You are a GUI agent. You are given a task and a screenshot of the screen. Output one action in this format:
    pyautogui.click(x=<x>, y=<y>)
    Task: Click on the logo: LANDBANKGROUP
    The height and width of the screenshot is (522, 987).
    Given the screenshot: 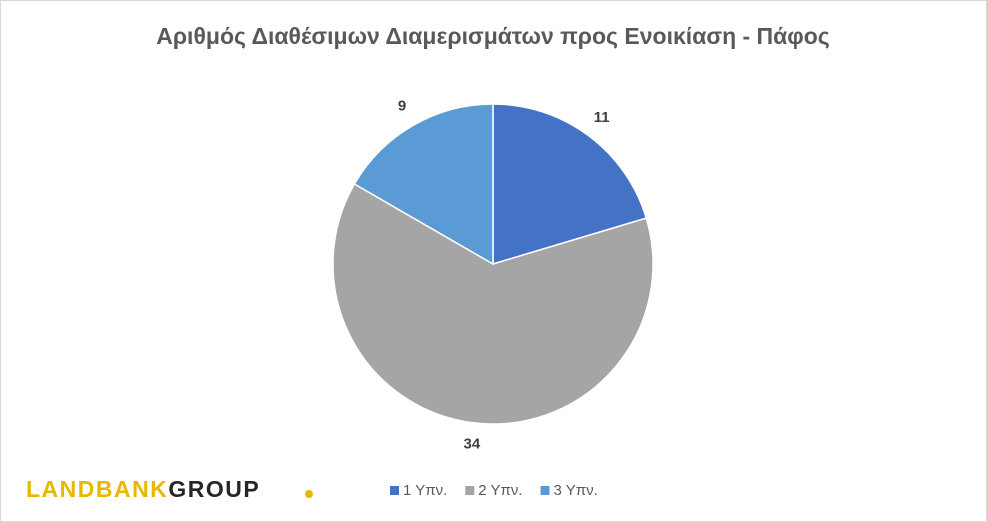 What is the action you would take?
    pyautogui.click(x=143, y=489)
    